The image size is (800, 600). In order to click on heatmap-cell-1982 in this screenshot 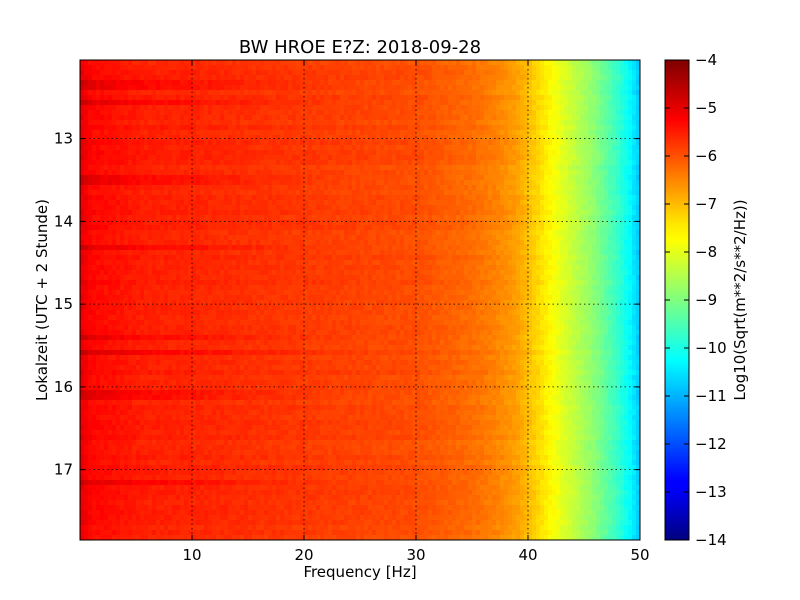, I will do `click(170, 133)`.